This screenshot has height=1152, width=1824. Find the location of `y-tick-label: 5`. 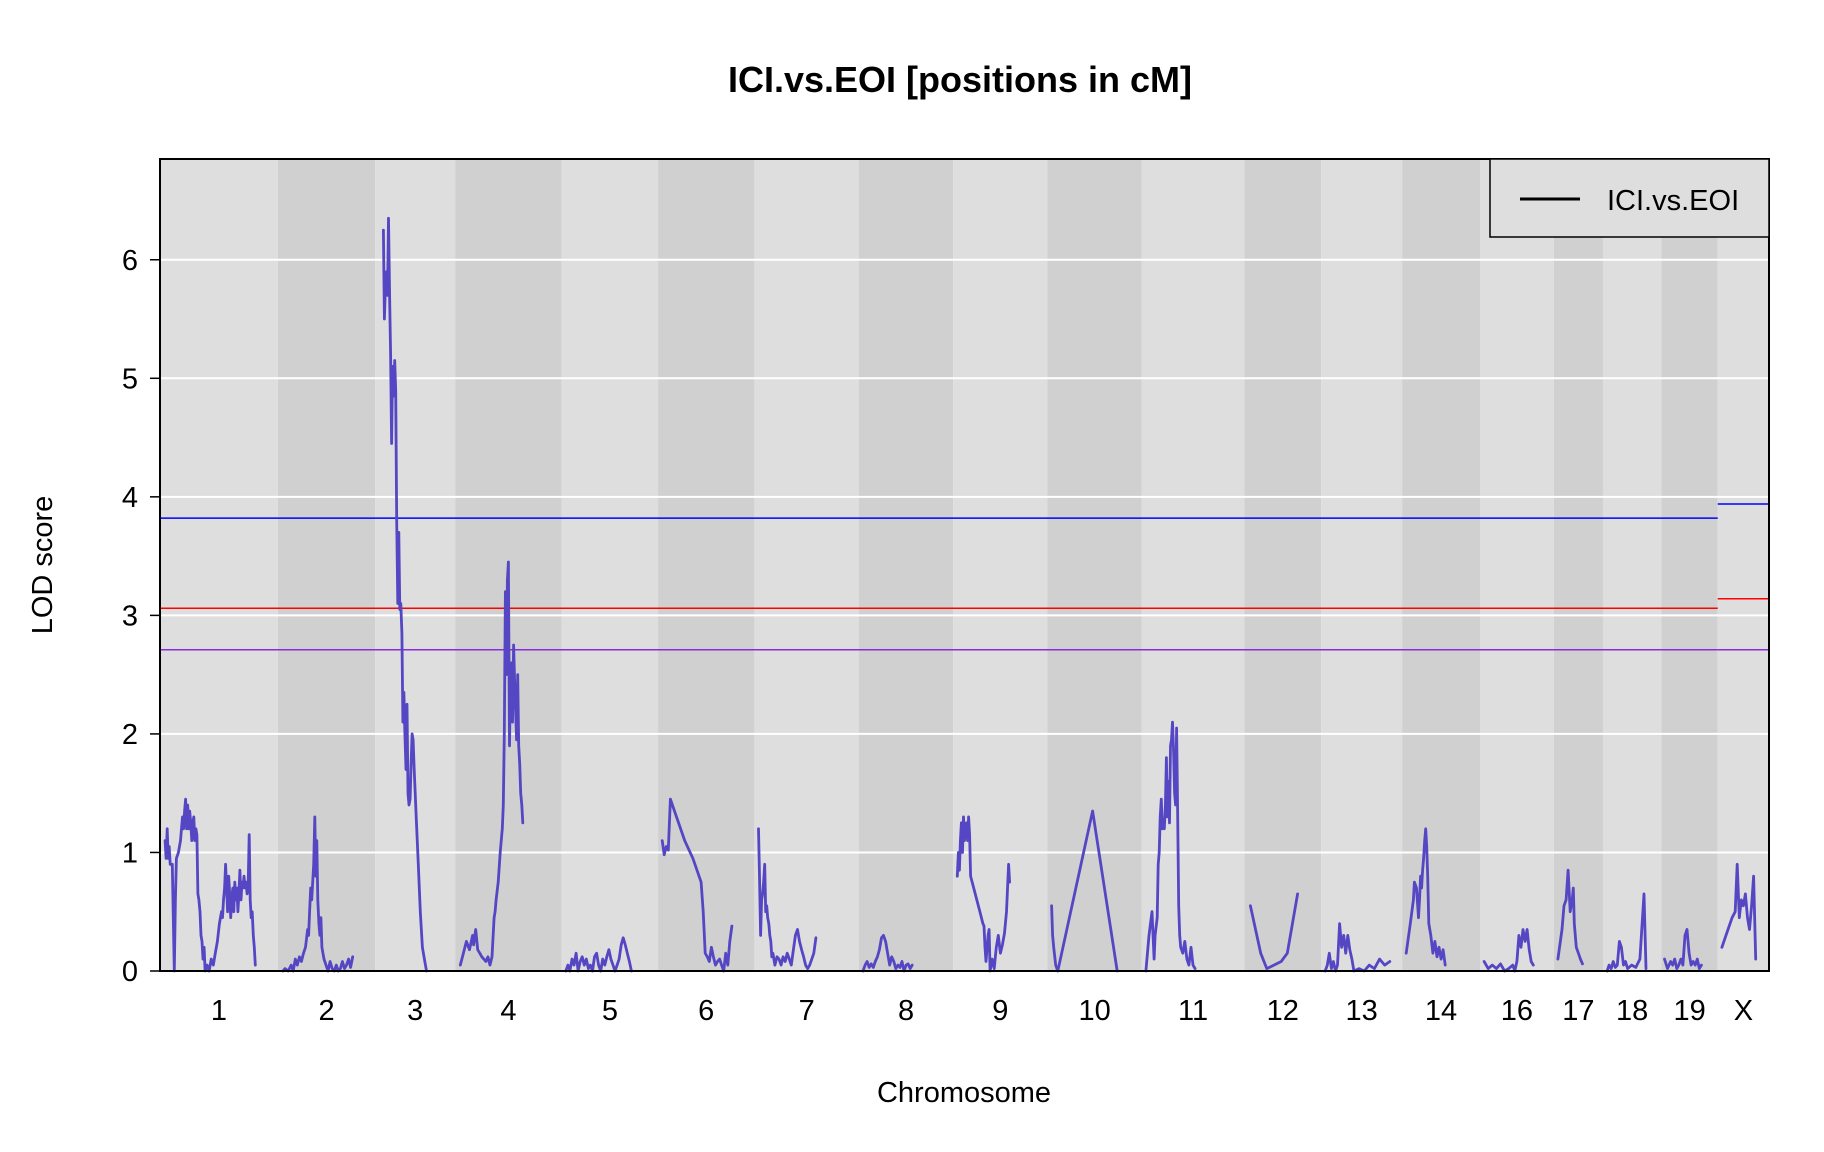

y-tick-label: 5 is located at coordinates (130, 379).